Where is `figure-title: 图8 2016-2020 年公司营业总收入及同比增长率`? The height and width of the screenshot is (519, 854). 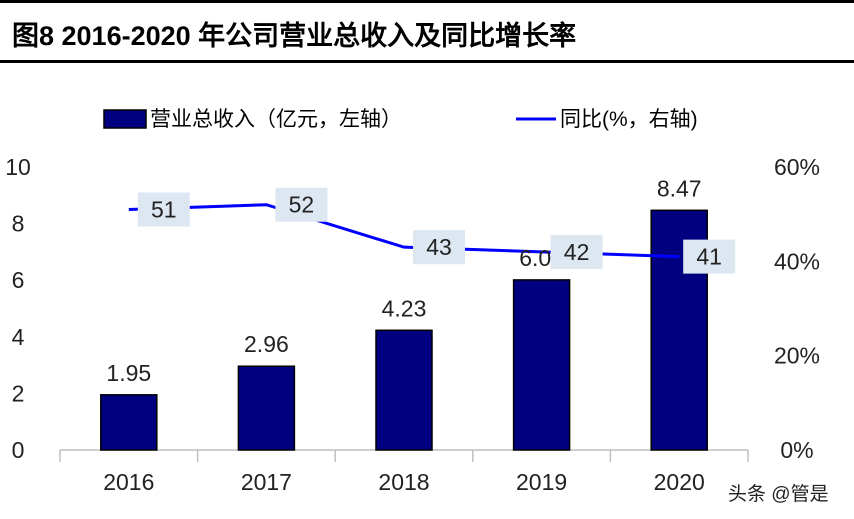 figure-title: 图8 2016-2020 年公司营业总收入及同比增长率 is located at coordinates (294, 36).